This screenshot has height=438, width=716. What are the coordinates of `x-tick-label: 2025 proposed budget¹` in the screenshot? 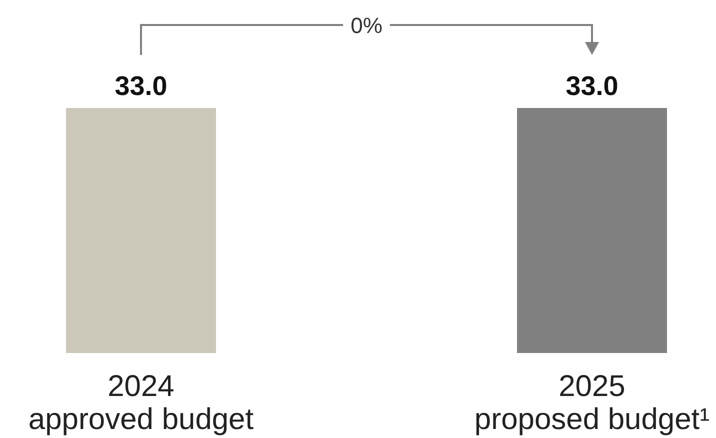 It's located at (592, 403).